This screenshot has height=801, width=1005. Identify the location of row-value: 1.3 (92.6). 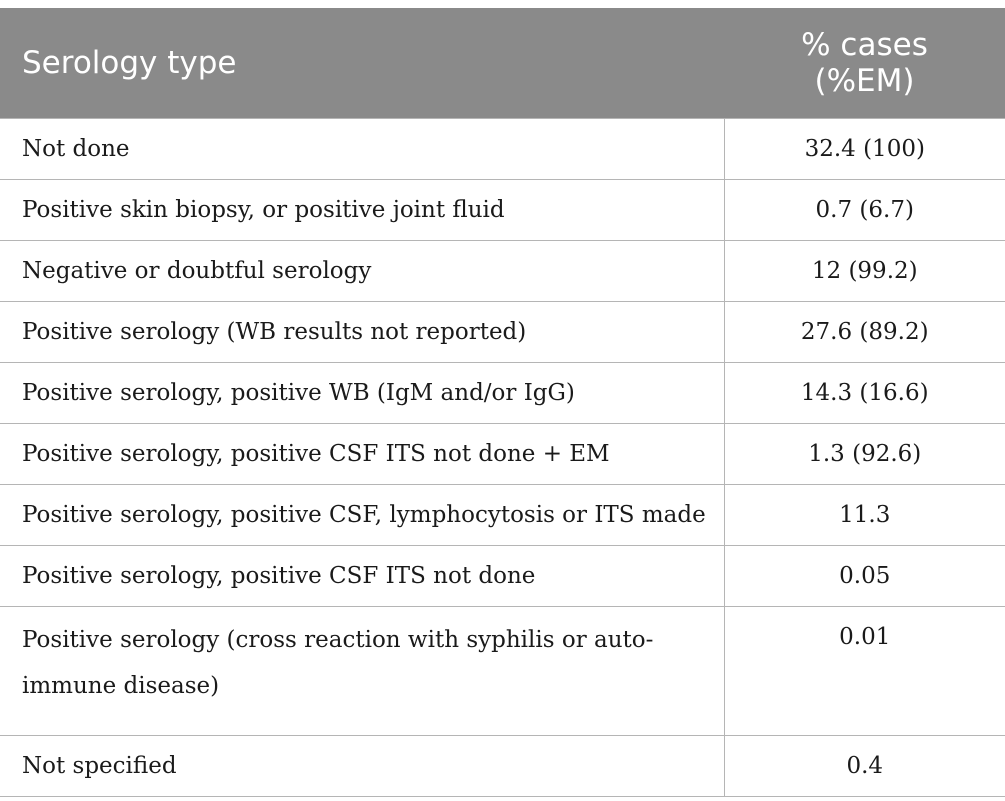
(864, 454).